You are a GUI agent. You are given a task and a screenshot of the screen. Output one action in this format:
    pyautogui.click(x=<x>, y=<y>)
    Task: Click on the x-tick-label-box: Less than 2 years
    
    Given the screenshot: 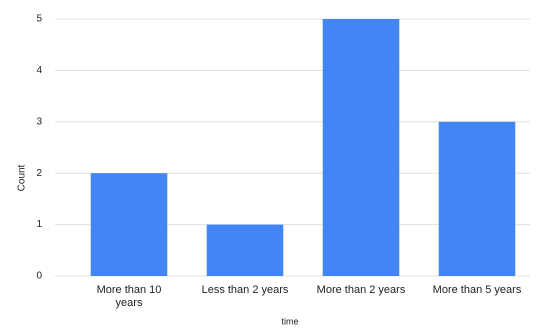 What is the action you would take?
    pyautogui.click(x=245, y=290)
    